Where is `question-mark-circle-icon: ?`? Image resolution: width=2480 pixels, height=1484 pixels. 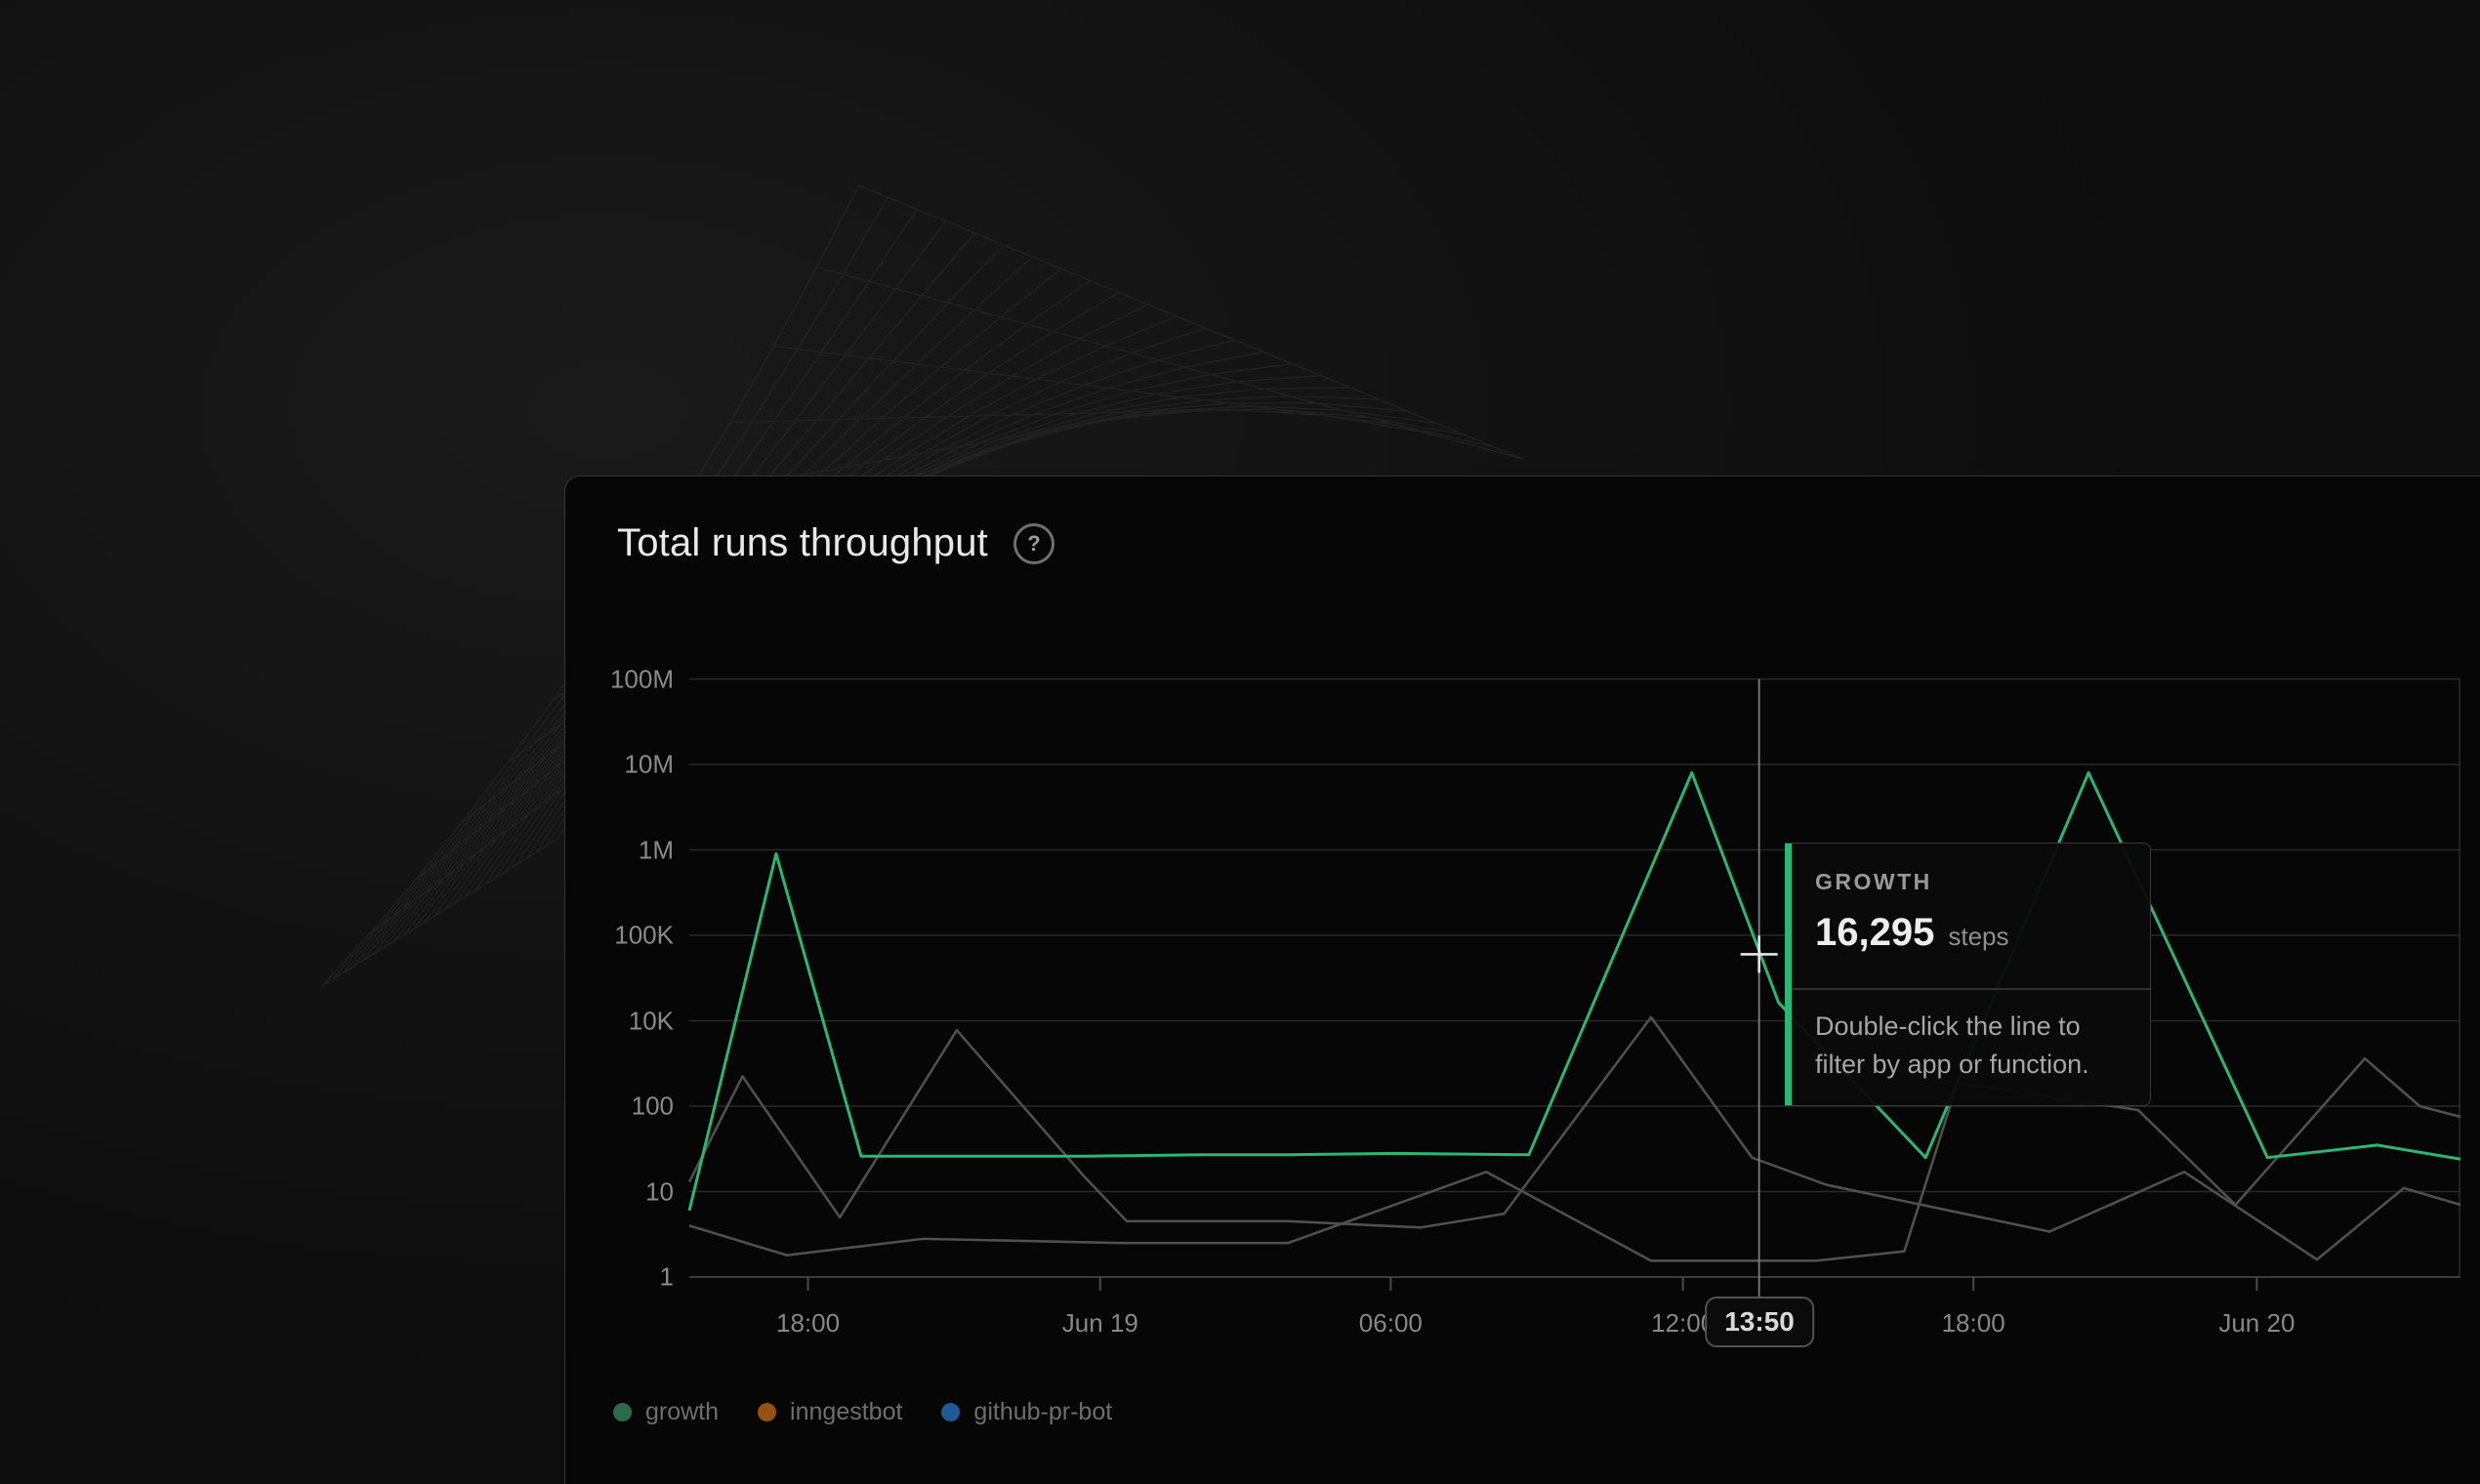 question-mark-circle-icon: ? is located at coordinates (1034, 543).